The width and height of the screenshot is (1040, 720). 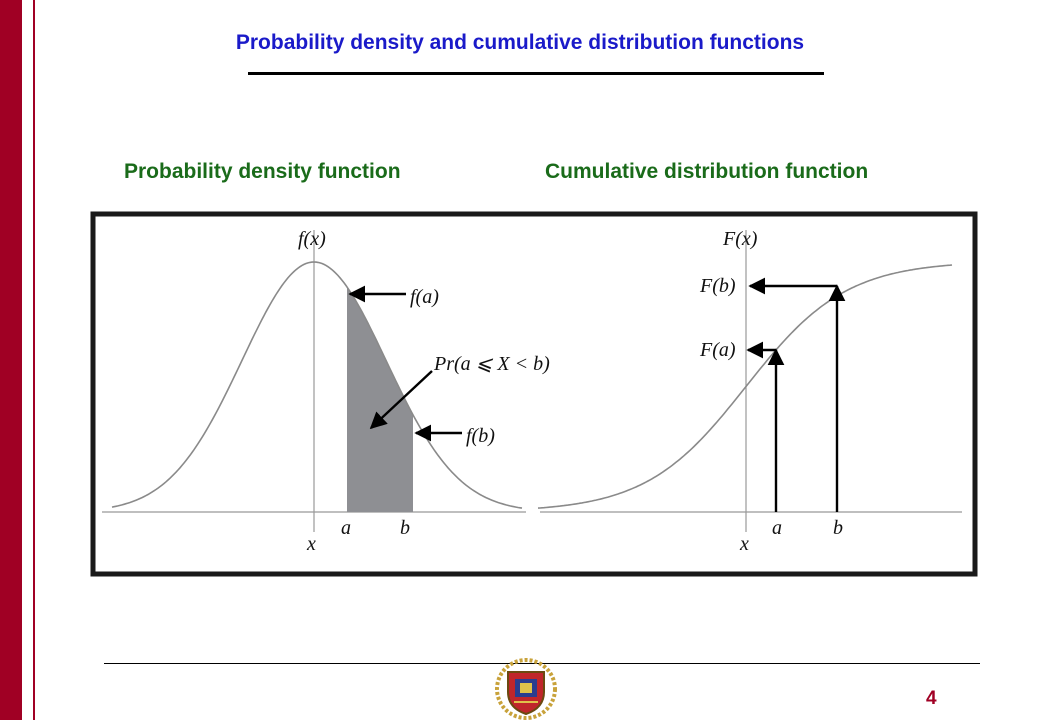 I want to click on fb-label: f(b), so click(x=480, y=436).